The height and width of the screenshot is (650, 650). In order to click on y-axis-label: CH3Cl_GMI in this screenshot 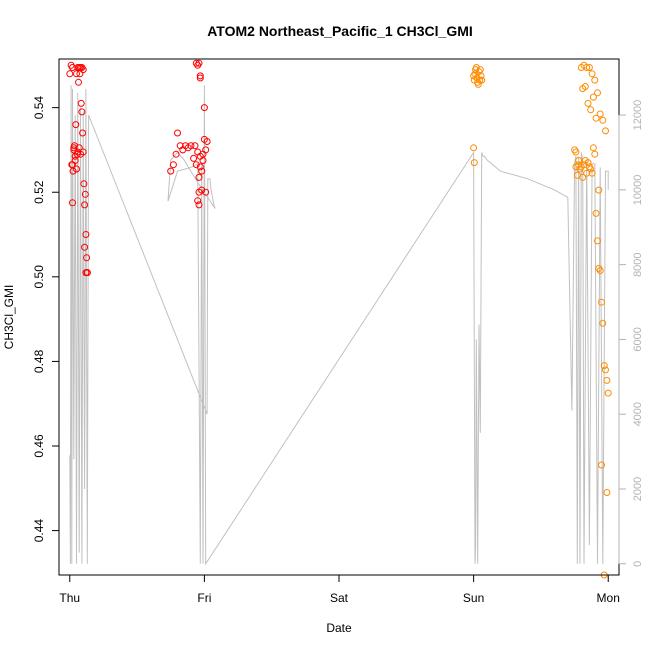, I will do `click(9, 317)`.